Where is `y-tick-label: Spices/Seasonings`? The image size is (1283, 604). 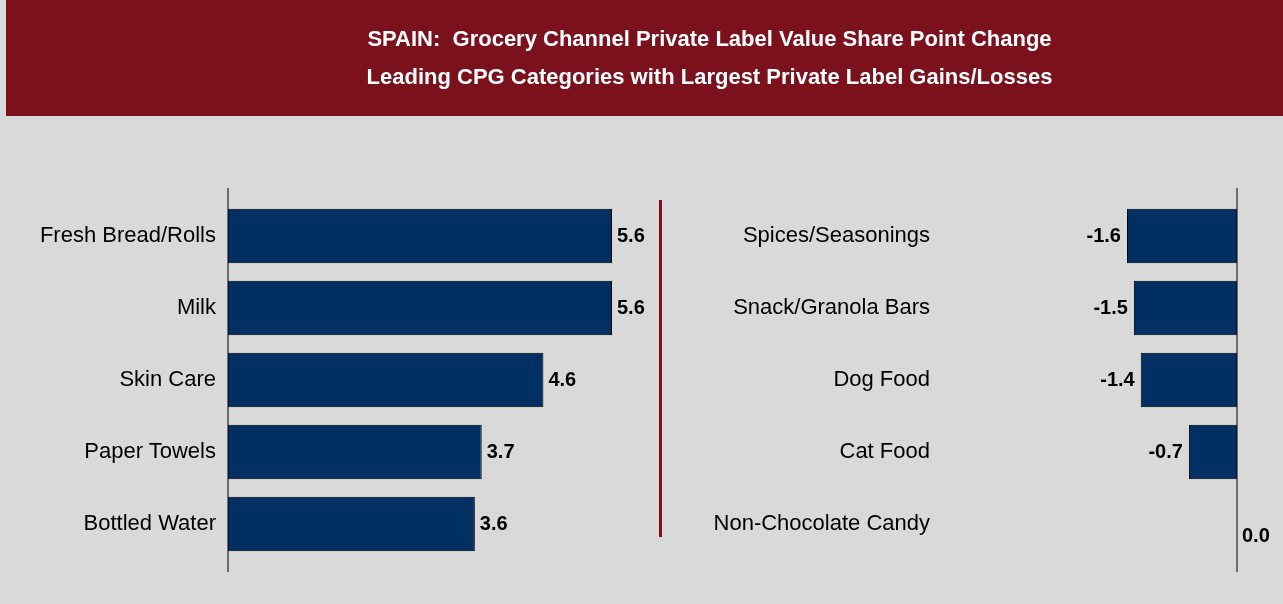
y-tick-label: Spices/Seasonings is located at coordinates (836, 235).